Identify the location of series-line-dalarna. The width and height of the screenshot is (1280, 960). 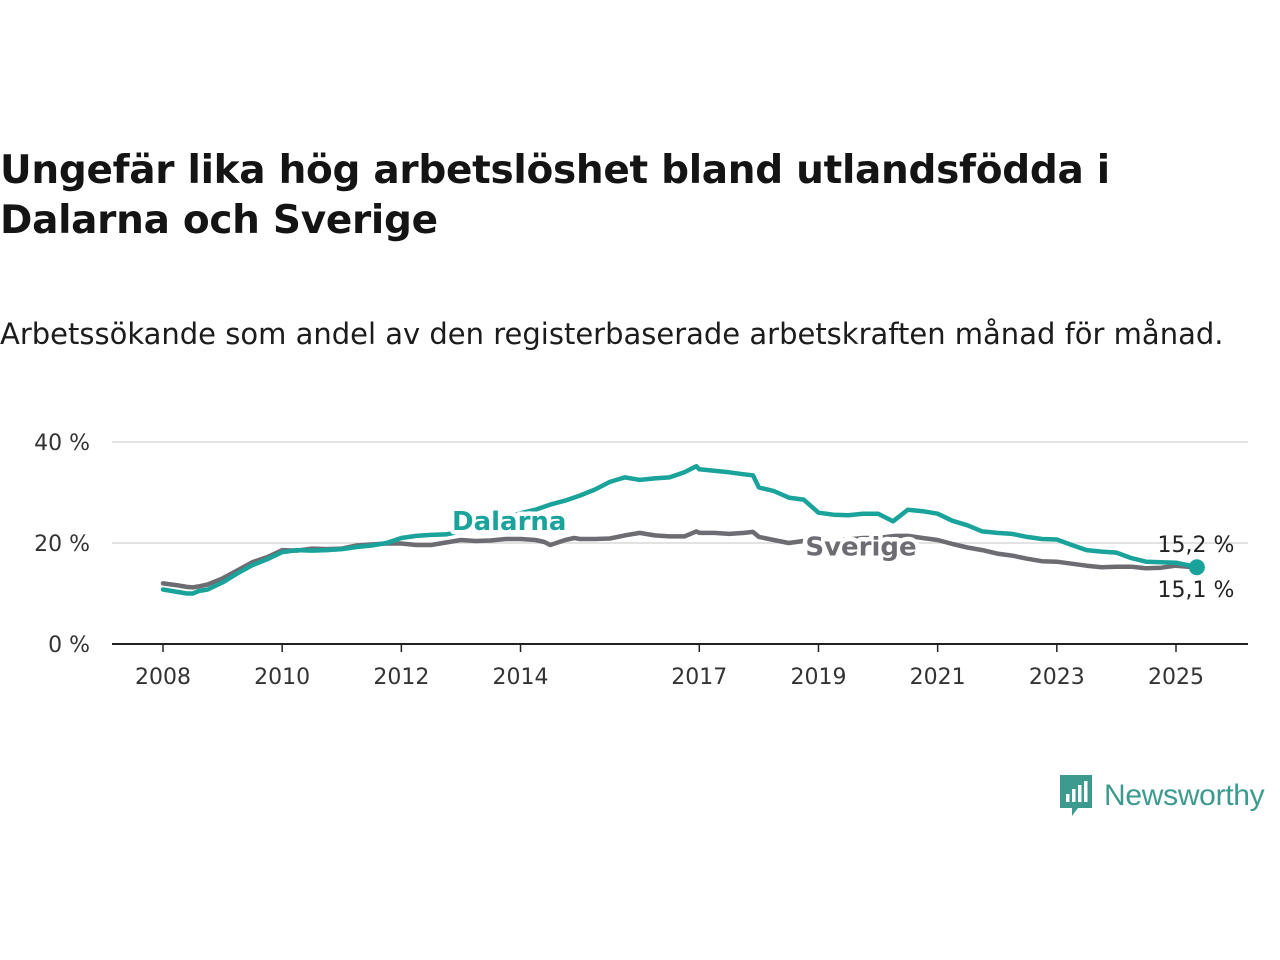
(680, 529).